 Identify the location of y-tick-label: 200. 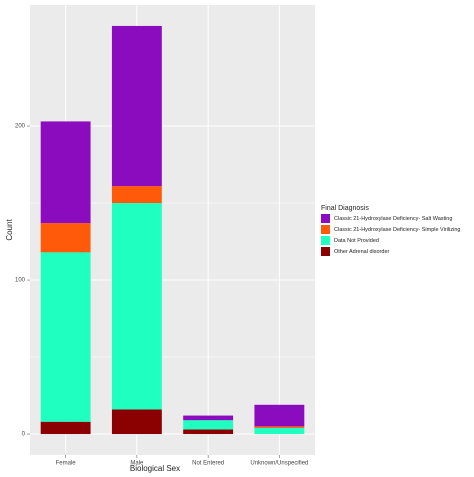
(20, 127).